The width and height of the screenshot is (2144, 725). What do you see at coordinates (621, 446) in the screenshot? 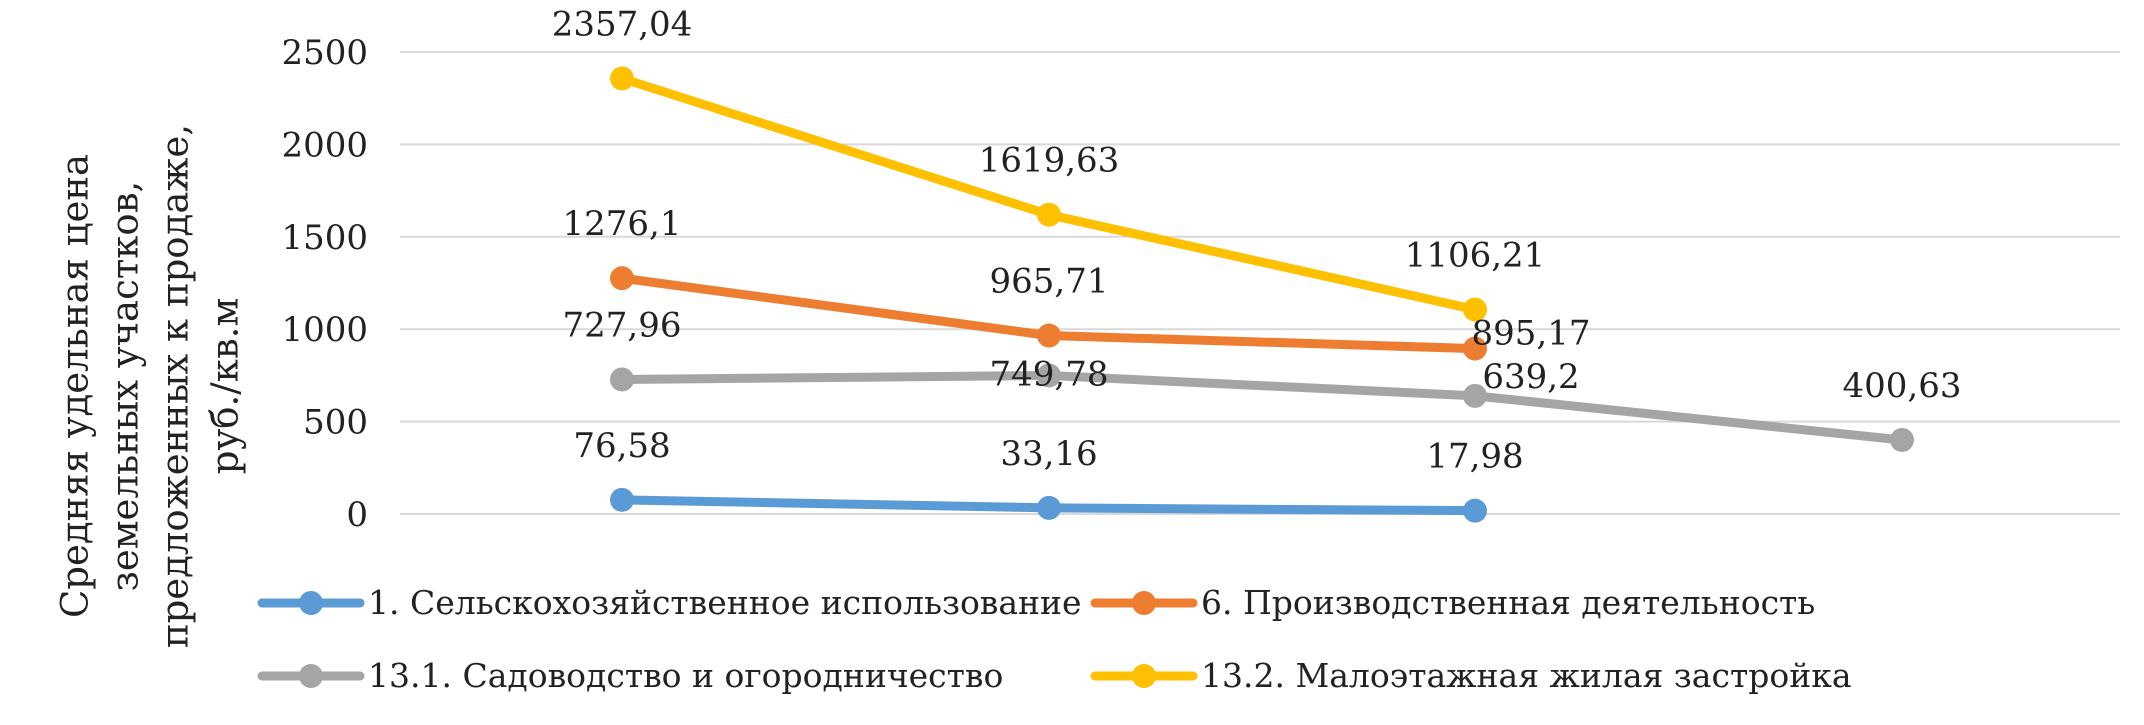
I see `data-label: 76,58` at bounding box center [621, 446].